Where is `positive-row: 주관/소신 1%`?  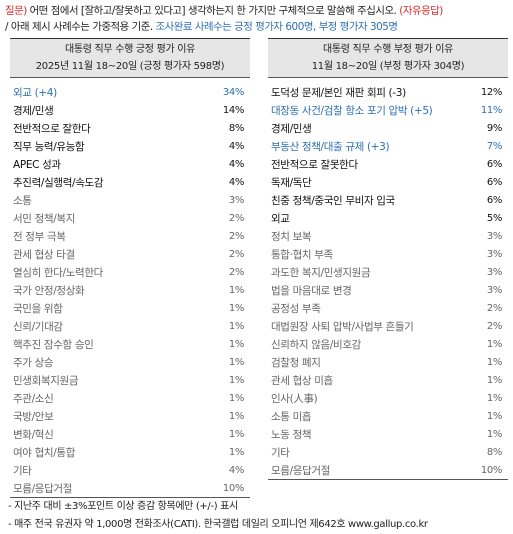
positive-row: 주관/소신 1% is located at coordinates (130, 398).